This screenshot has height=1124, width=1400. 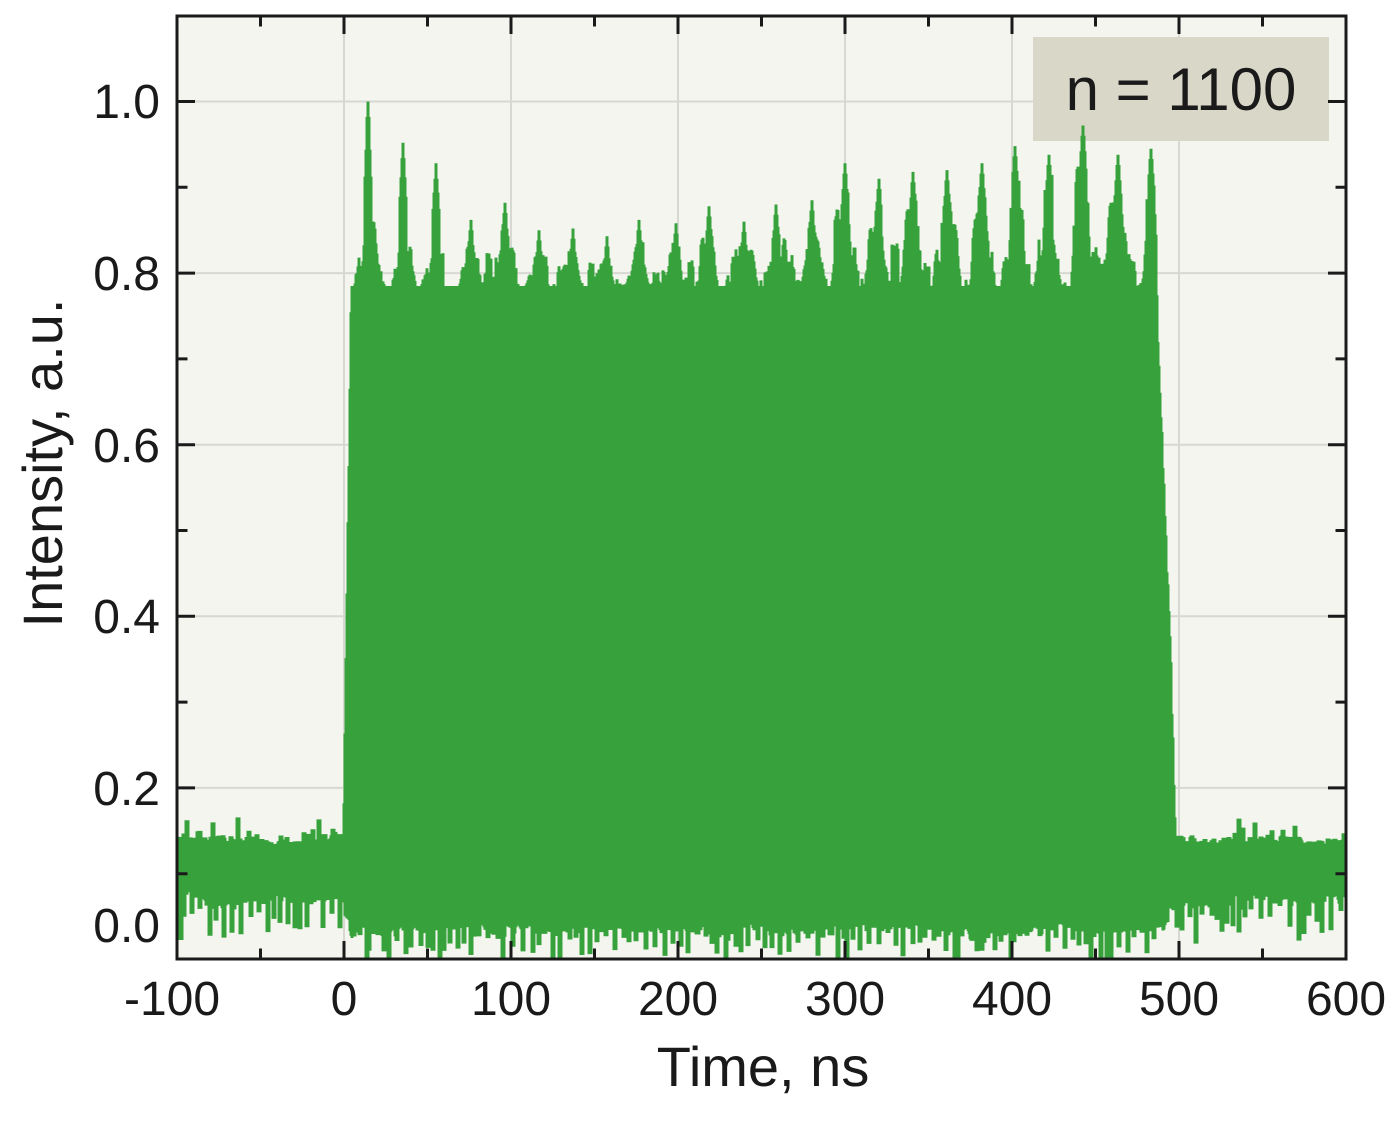 What do you see at coordinates (1179, 999) in the screenshot?
I see `svg-text: 500` at bounding box center [1179, 999].